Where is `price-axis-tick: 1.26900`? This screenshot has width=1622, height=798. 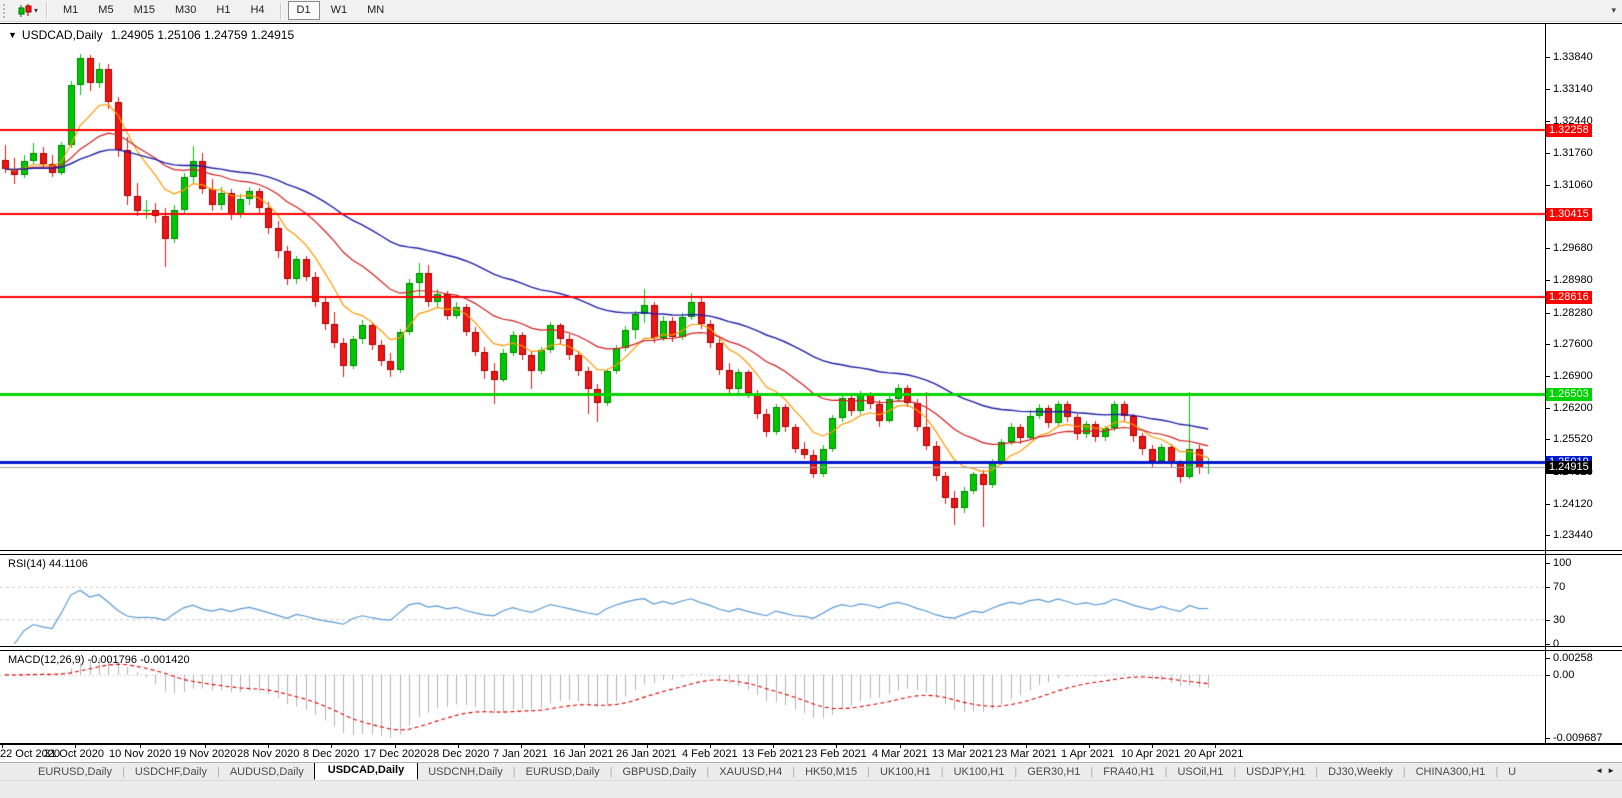
price-axis-tick: 1.26900 is located at coordinates (1573, 376).